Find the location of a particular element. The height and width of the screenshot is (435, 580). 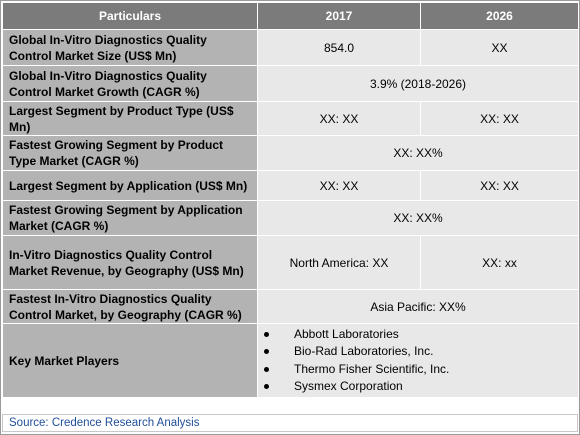

header-2026: 2026 is located at coordinates (499, 16).